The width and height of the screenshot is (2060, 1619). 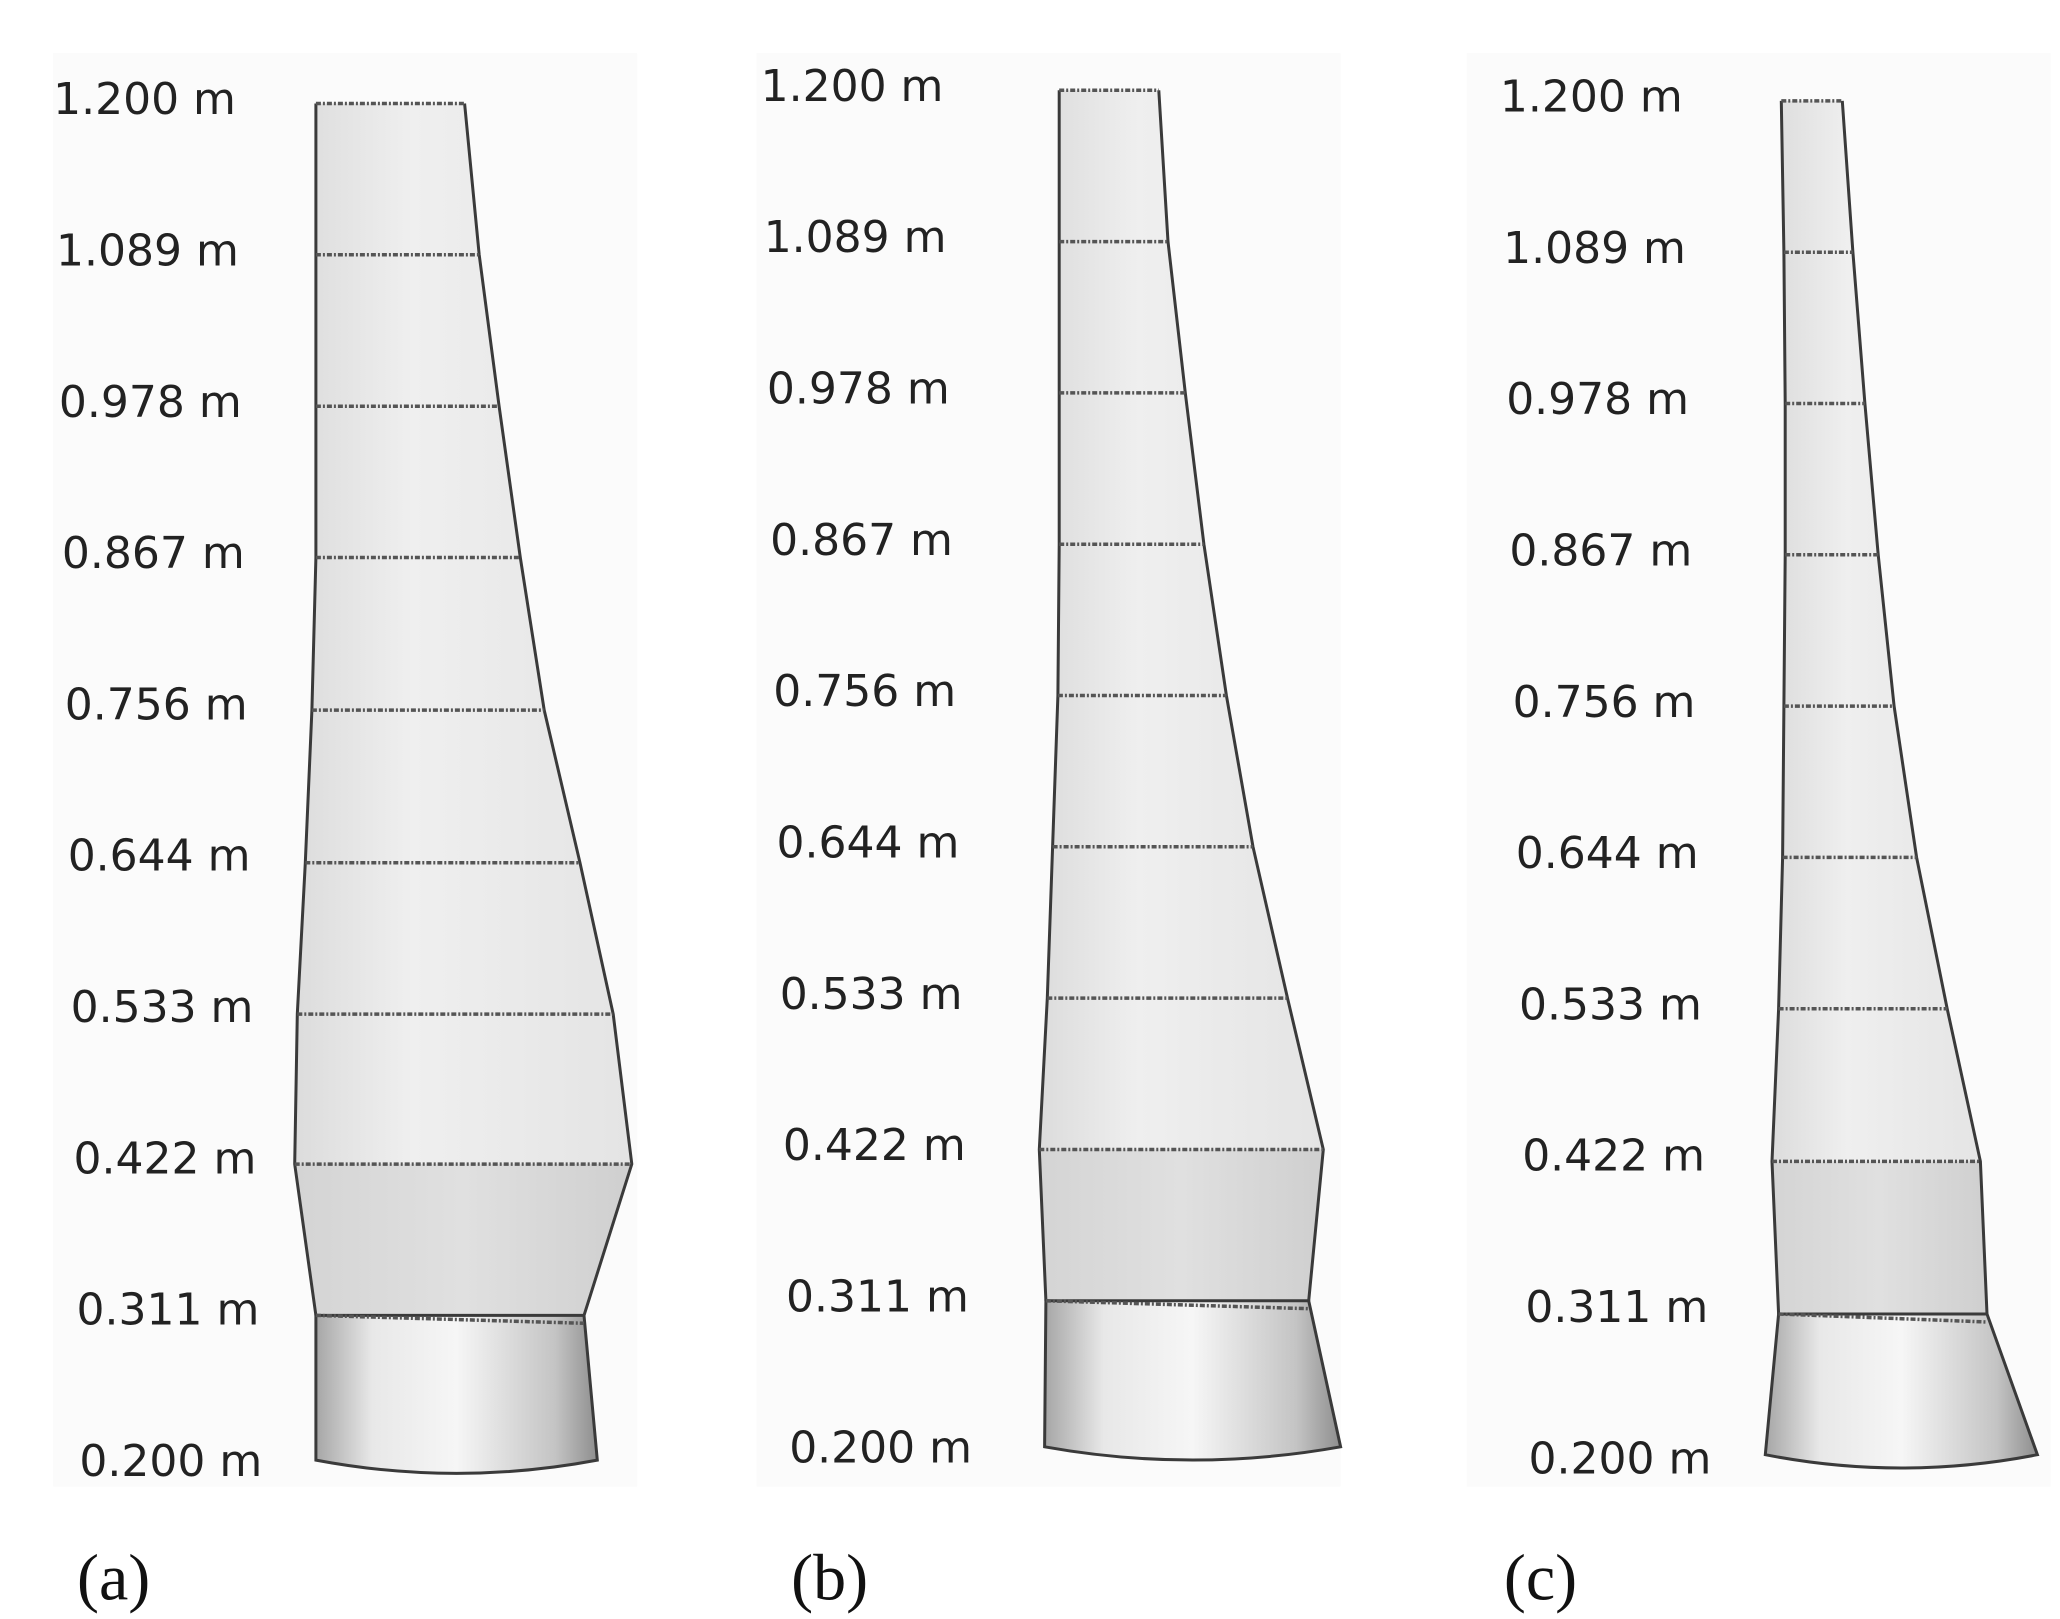 What do you see at coordinates (829, 1577) in the screenshot?
I see `panel-caption: (b)` at bounding box center [829, 1577].